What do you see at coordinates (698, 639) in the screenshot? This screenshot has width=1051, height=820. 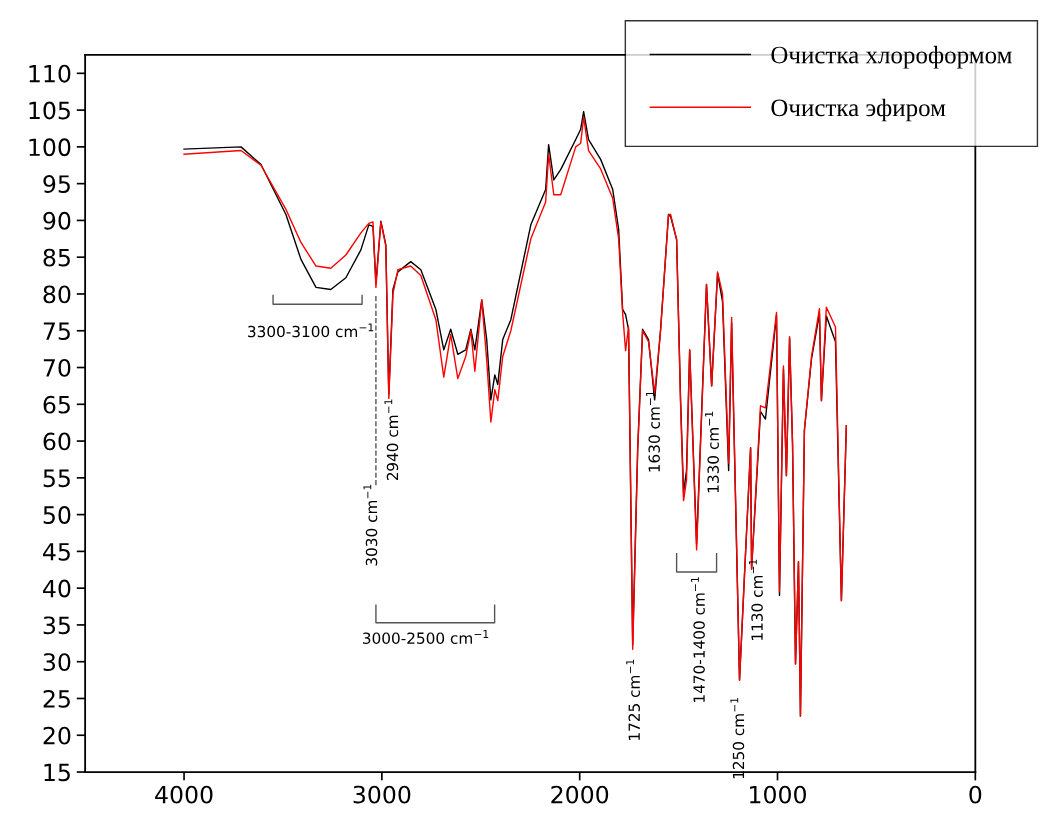 I see `annotation: 1470-1400 cm$^{−1}$` at bounding box center [698, 639].